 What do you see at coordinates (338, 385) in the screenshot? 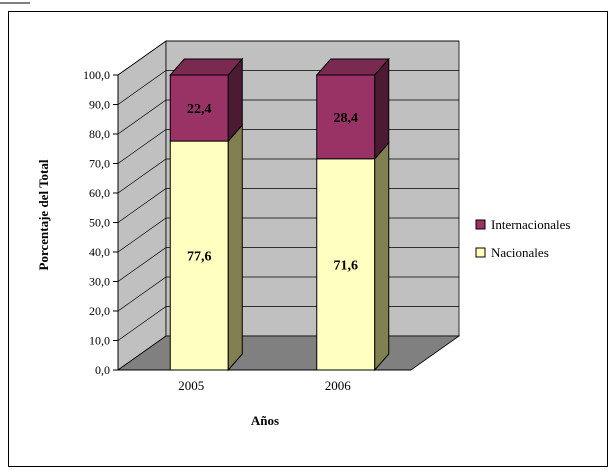
I see `x-tick-label: 2006` at bounding box center [338, 385].